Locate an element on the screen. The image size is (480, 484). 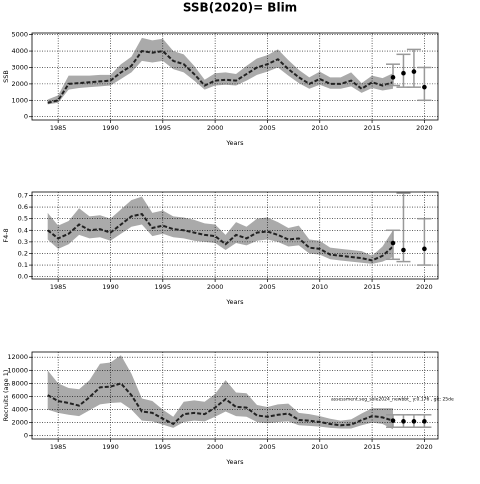
y-tick-label: 0.7 is located at coordinates (23, 195).